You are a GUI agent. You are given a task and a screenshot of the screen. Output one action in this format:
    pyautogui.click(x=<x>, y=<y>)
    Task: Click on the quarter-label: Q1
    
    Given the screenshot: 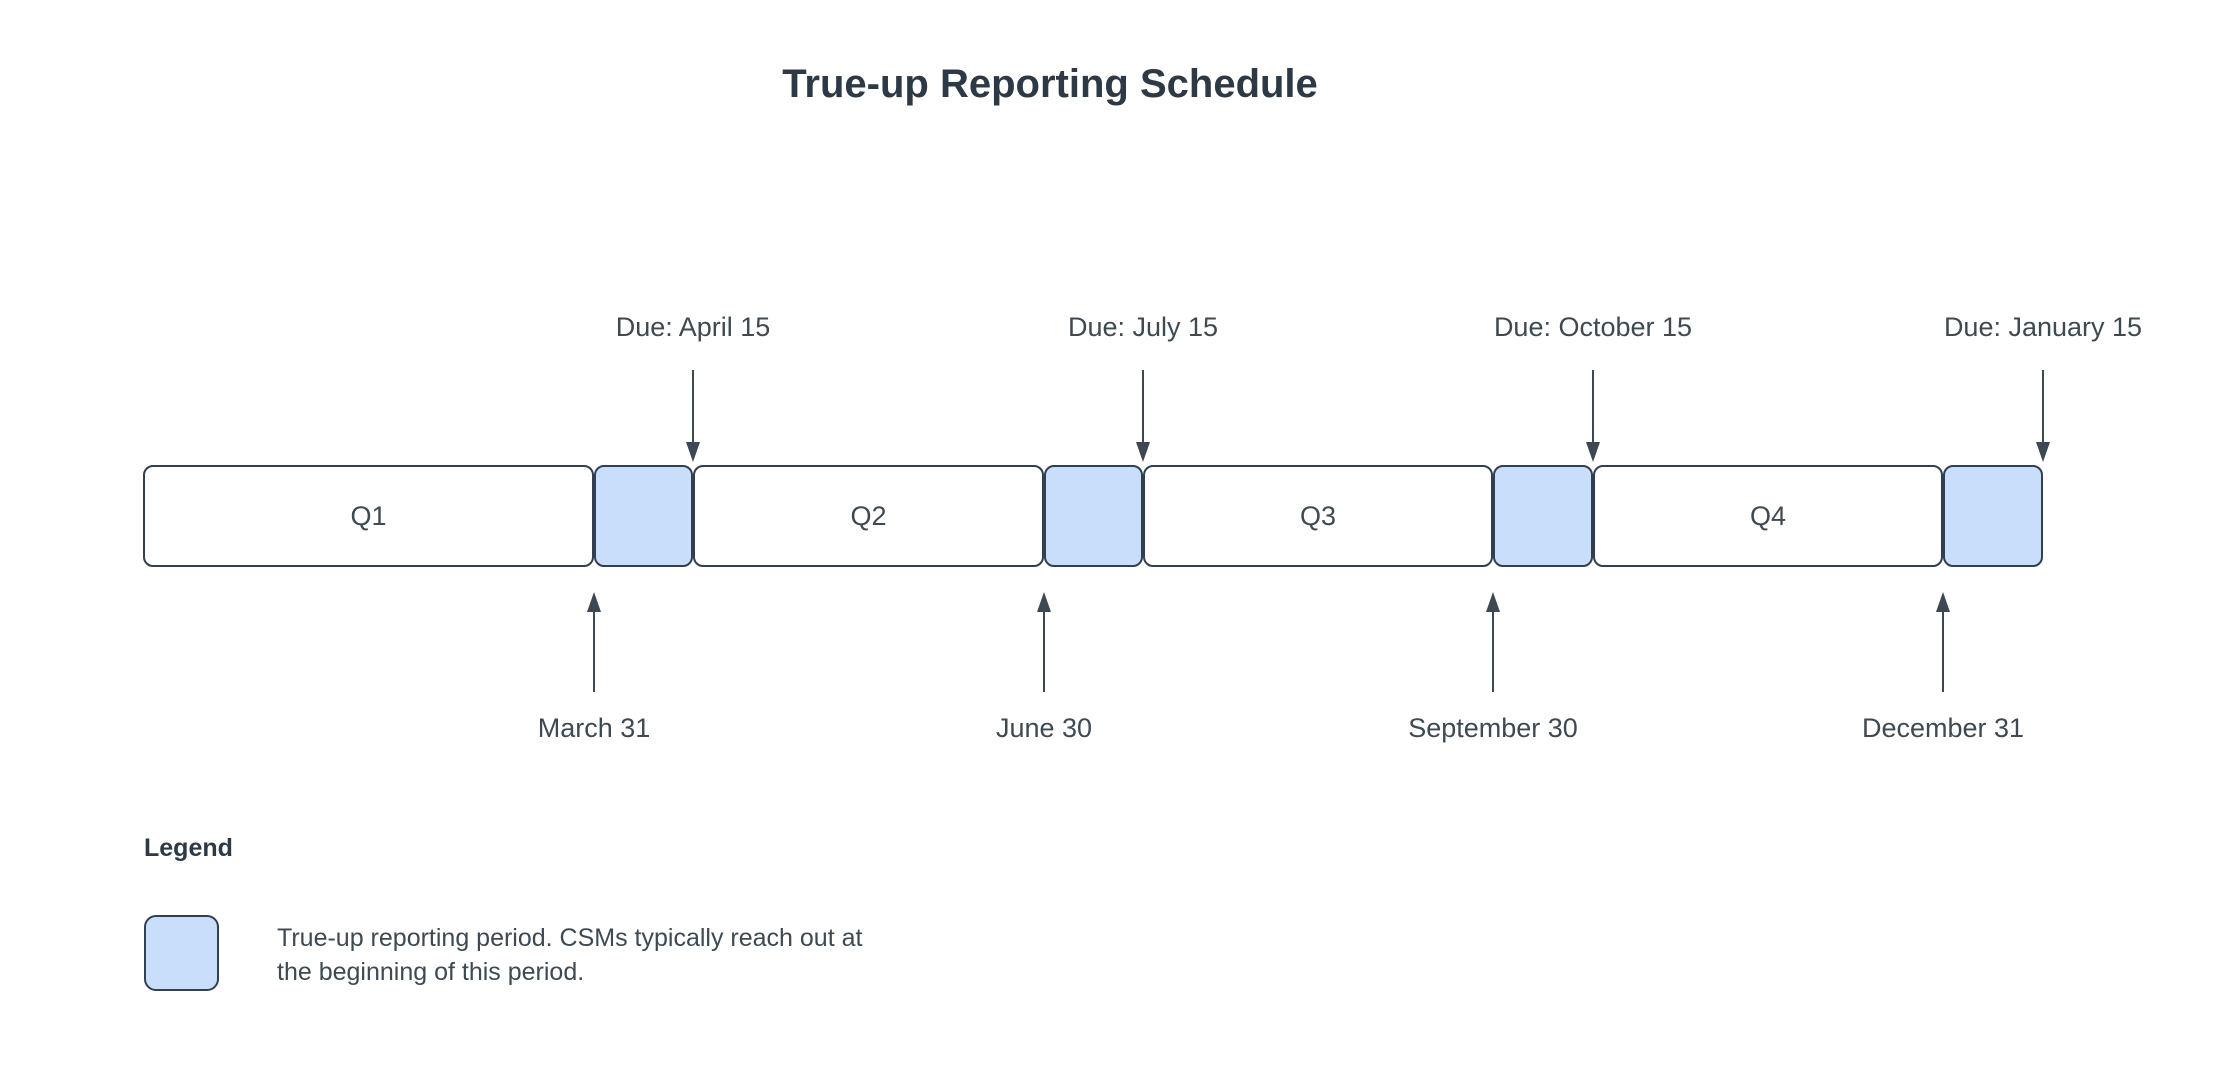 What is the action you would take?
    pyautogui.click(x=368, y=515)
    